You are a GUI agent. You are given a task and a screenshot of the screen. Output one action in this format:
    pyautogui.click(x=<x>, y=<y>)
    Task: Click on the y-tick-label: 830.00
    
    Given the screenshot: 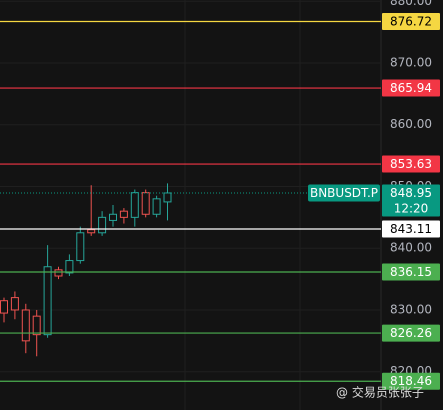 What is the action you would take?
    pyautogui.click(x=411, y=309)
    